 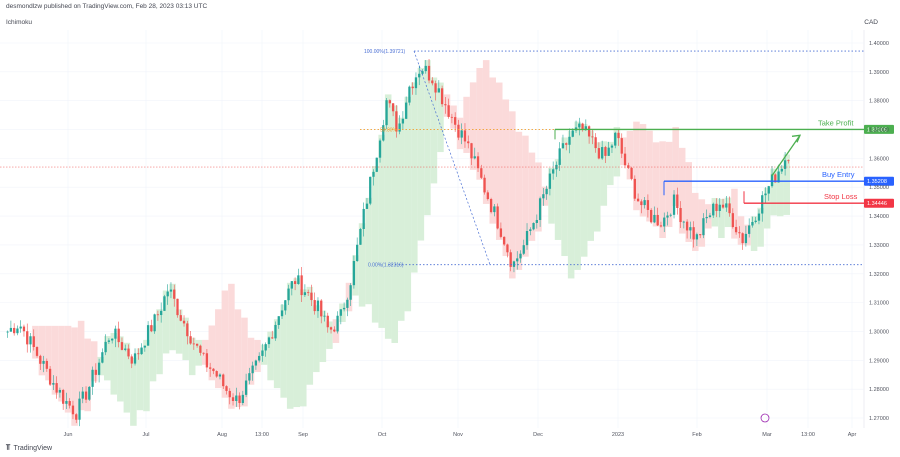 What do you see at coordinates (452, 157) in the screenshot?
I see `fib-trend-line` at bounding box center [452, 157].